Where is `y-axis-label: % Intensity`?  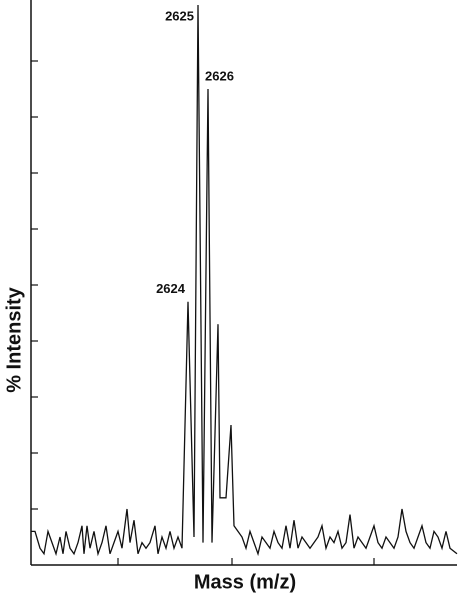
y-axis-label: % Intensity is located at coordinates (14, 339).